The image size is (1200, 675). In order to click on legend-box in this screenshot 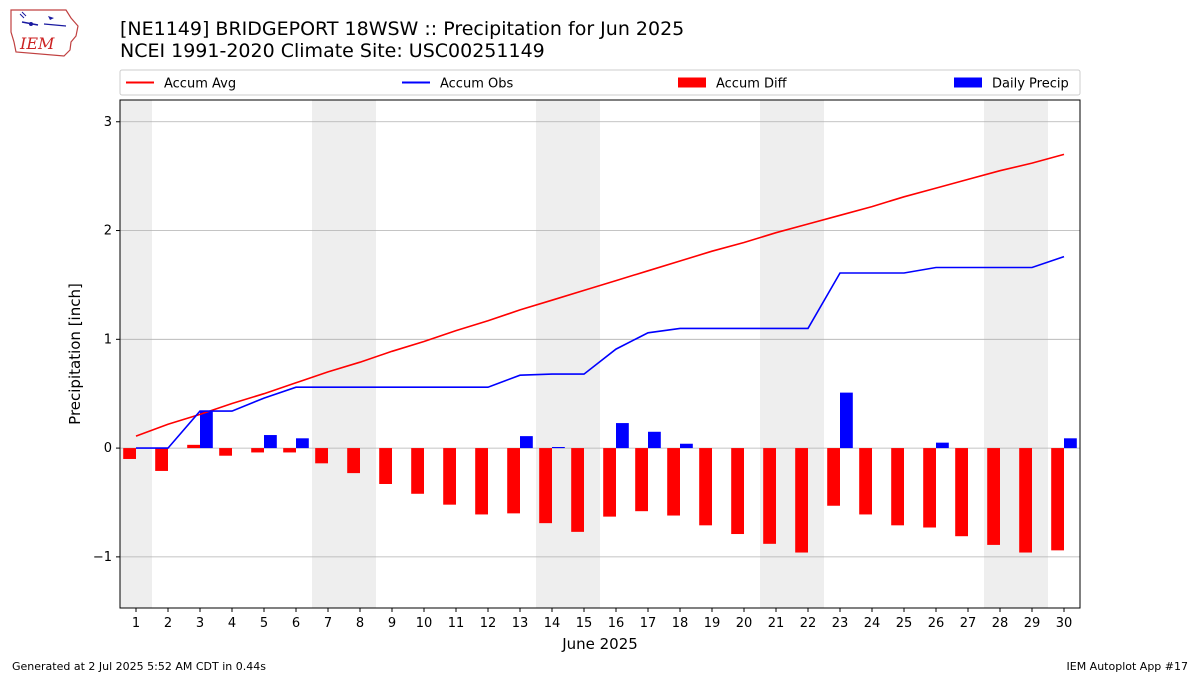, I will do `click(600, 82)`.